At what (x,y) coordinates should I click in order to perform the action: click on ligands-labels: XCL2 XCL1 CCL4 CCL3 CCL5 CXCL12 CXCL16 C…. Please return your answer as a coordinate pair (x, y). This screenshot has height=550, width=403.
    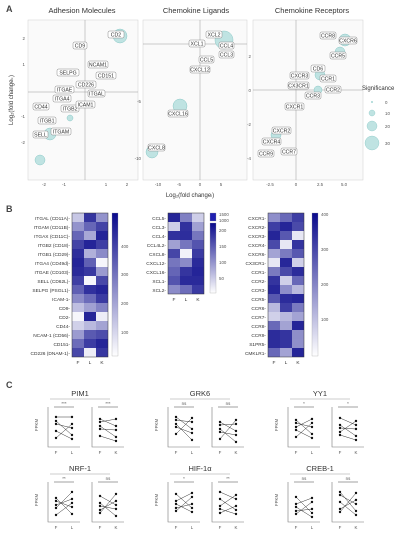
    Looking at the image, I should click on (191, 90).